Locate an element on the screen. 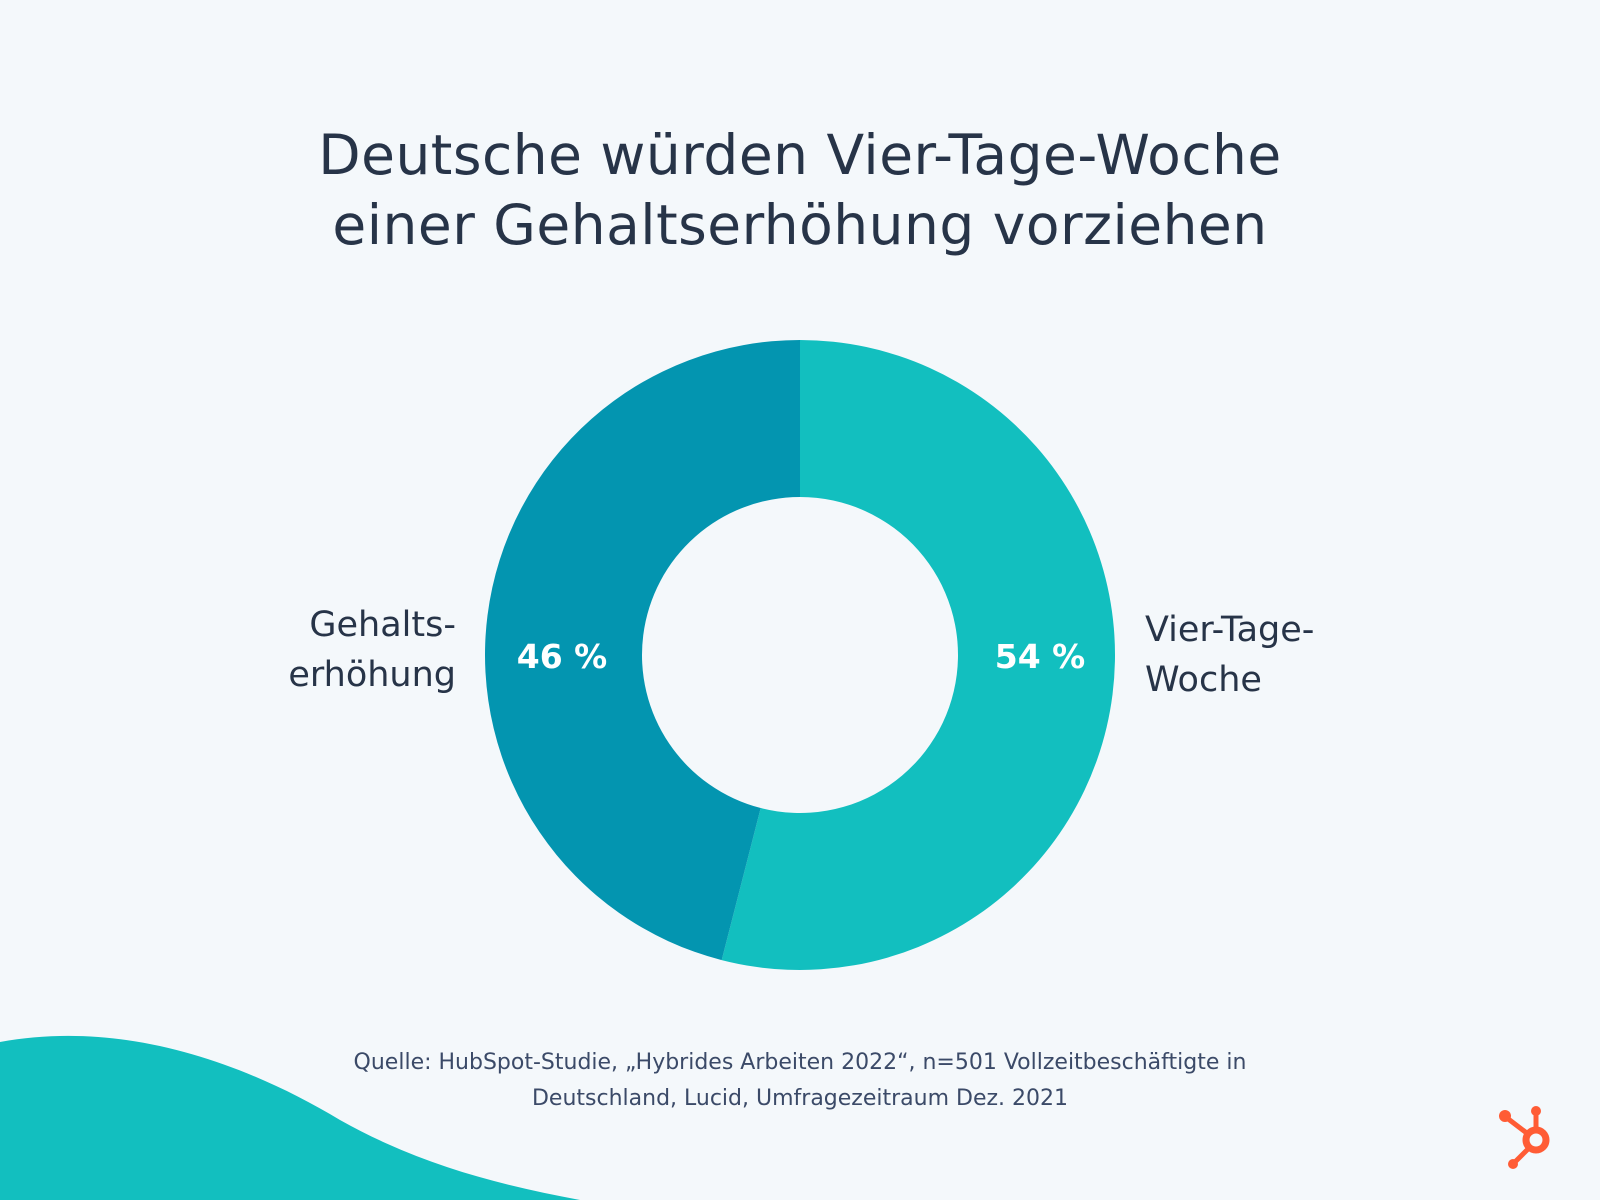  hubspot-sprocket-icon is located at coordinates (1524, 1137).